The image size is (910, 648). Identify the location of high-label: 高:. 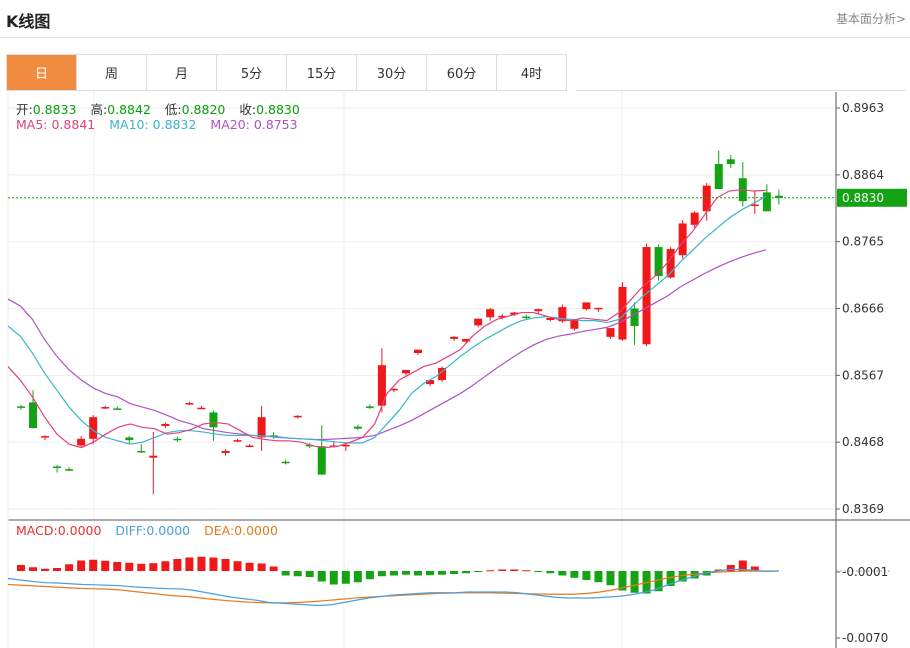
(99, 109).